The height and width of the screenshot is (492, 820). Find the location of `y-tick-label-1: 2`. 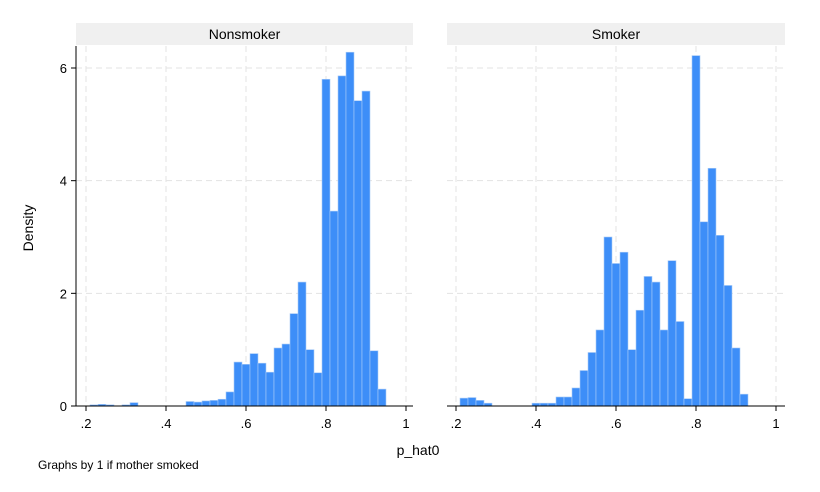

y-tick-label-1: 2 is located at coordinates (63, 293).